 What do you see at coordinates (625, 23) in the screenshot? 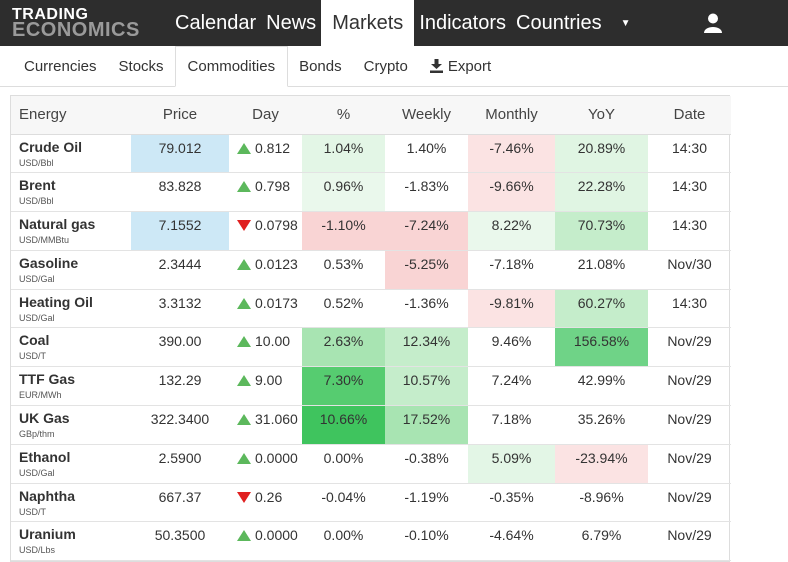
I see `caret-down-icon: ▼` at bounding box center [625, 23].